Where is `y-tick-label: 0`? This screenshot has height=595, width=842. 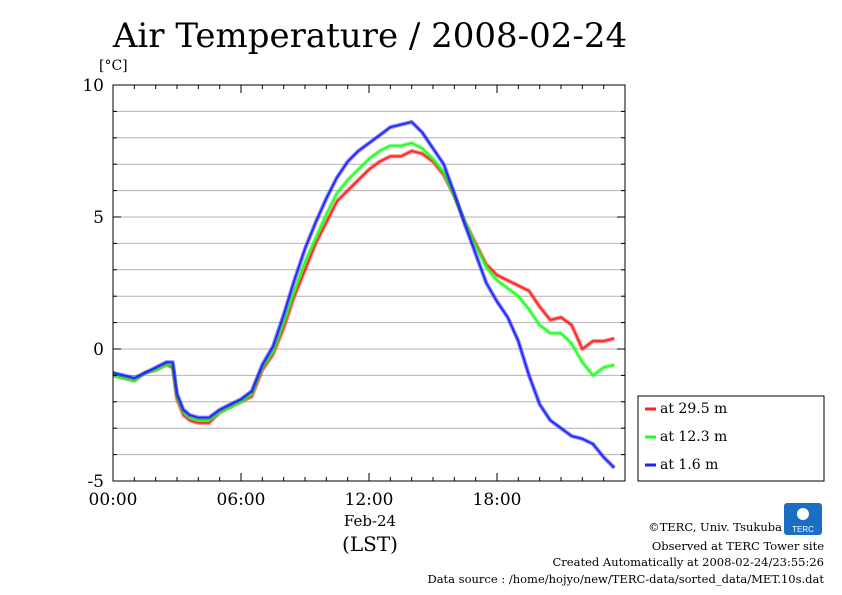
y-tick-label: 0 is located at coordinates (98, 350).